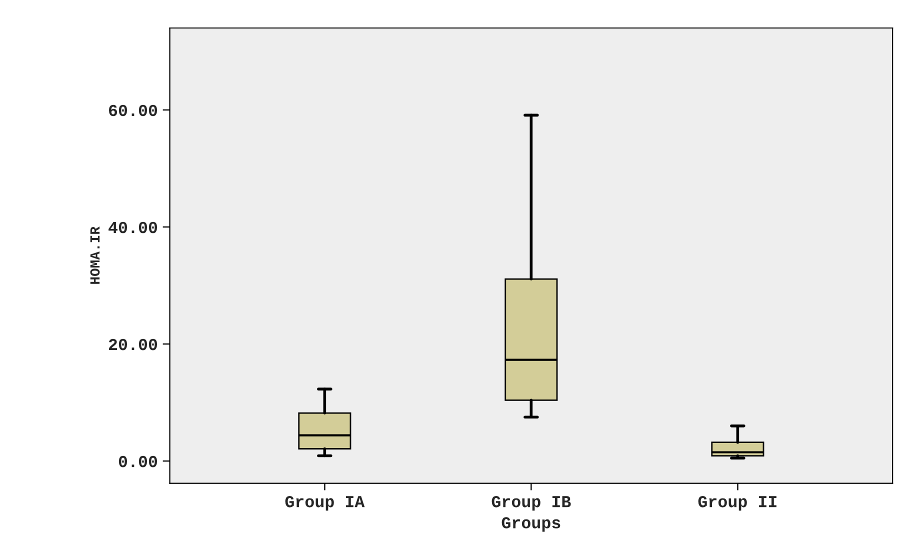  What do you see at coordinates (138, 462) in the screenshot?
I see `y-tick-label: 0.00` at bounding box center [138, 462].